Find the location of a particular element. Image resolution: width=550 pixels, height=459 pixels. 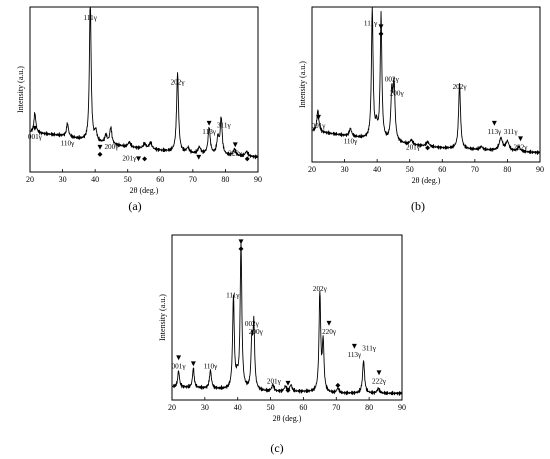

peak-annotation: ▼220γ is located at coordinates (329, 327).